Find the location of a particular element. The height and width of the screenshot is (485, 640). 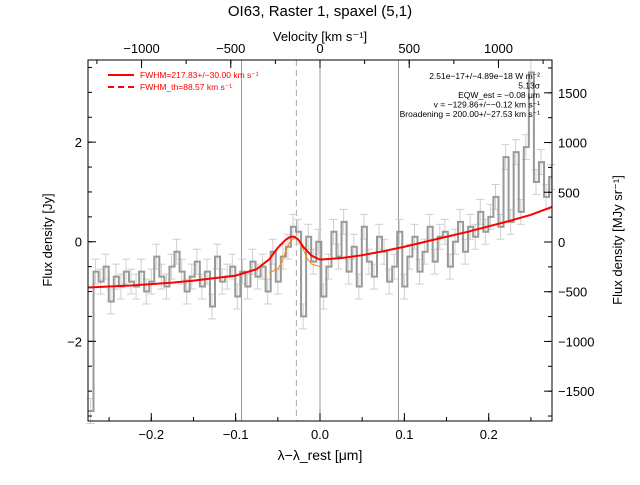

right-y-tick-label: 1500 is located at coordinates (572, 93).